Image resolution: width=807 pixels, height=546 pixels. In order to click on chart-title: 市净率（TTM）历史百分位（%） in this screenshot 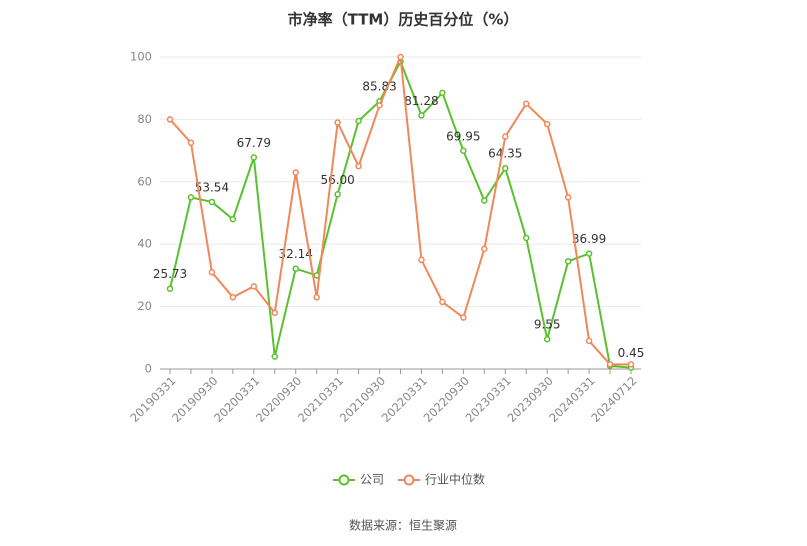, I will do `click(403, 20)`.